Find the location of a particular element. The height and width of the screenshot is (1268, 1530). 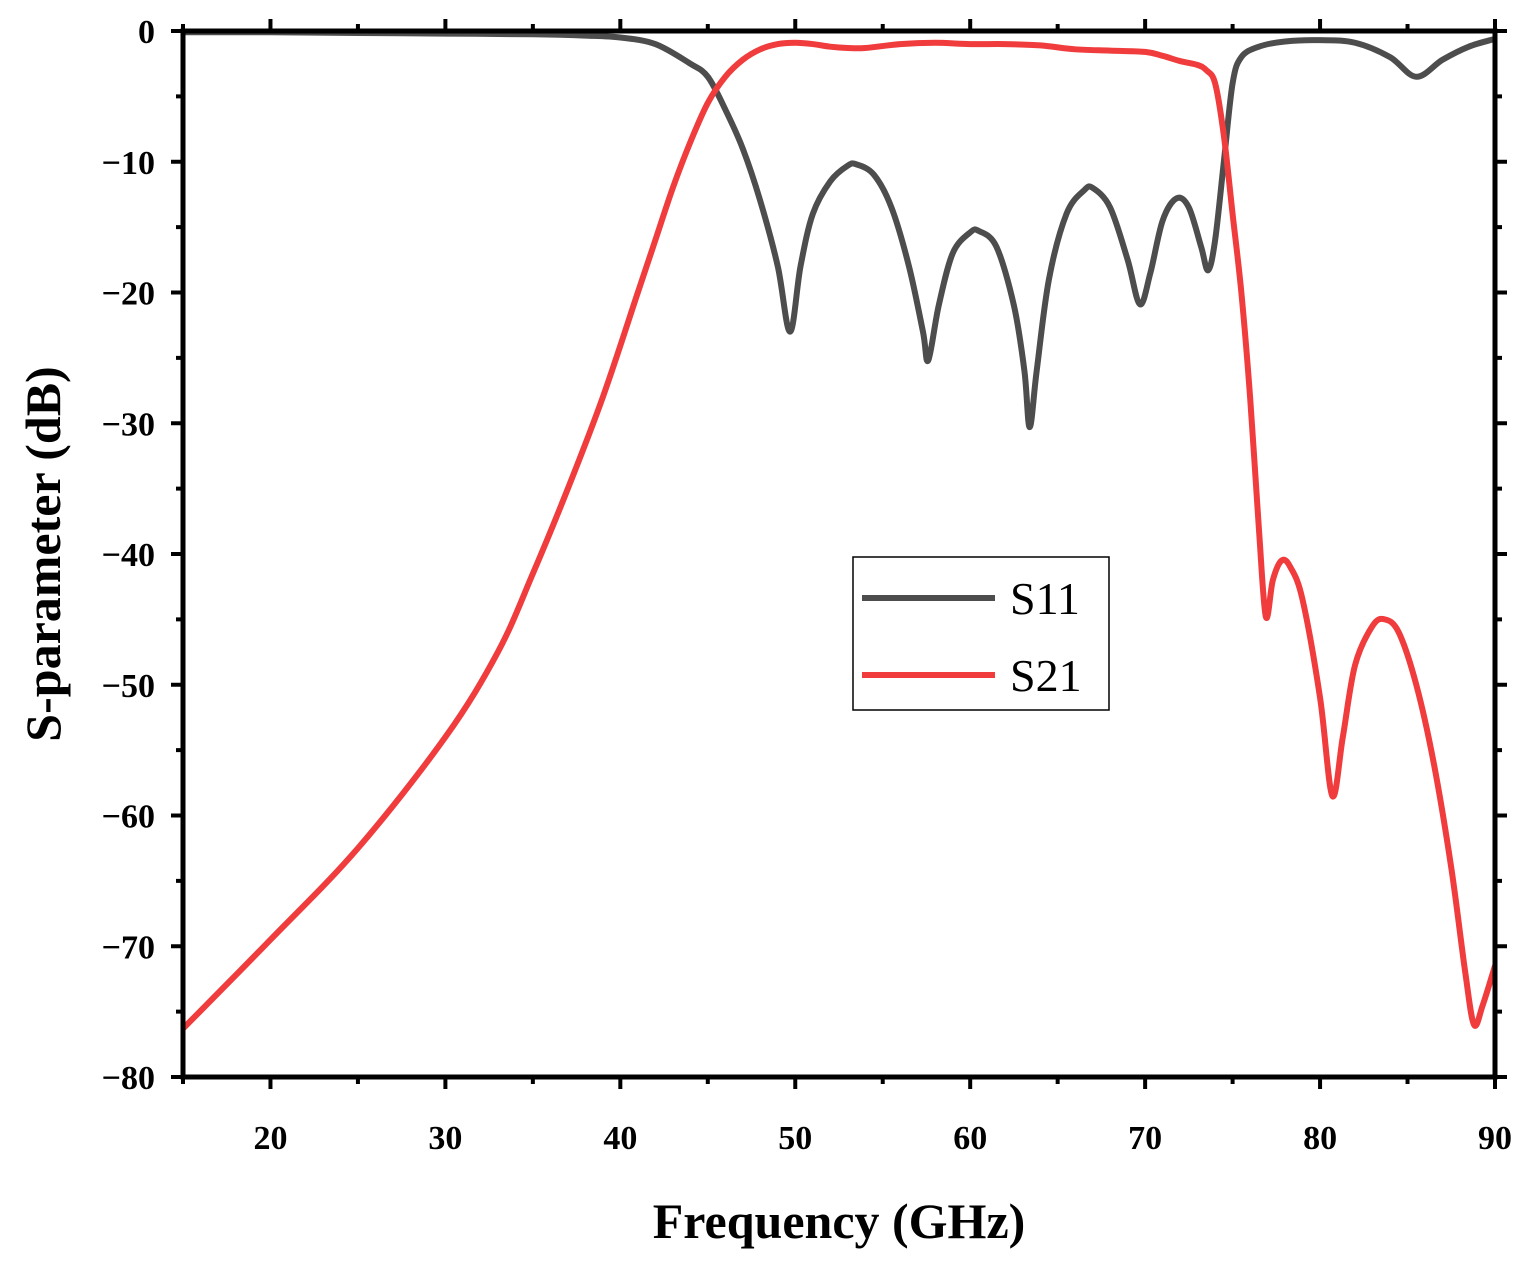

x-tick-label: 40 is located at coordinates (620, 1138).